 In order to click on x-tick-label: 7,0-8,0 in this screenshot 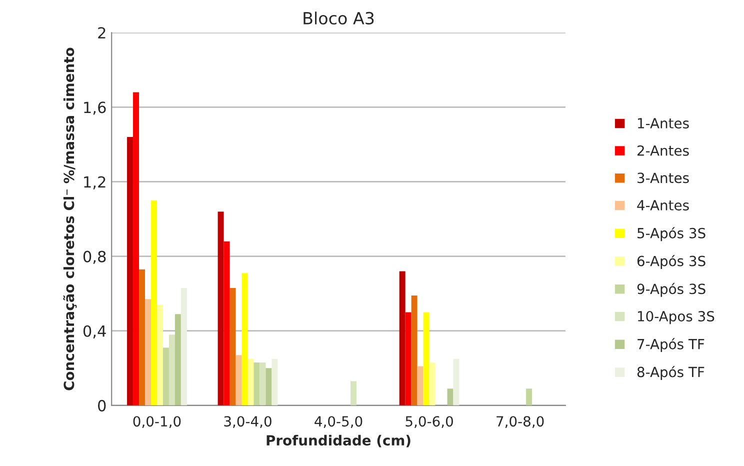, I will do `click(520, 422)`.